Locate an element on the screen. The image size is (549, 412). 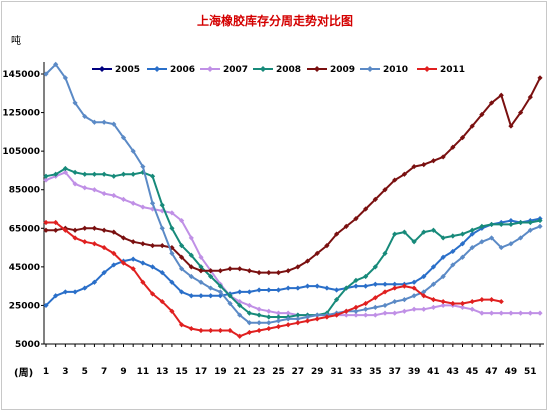
y-tick-label: 45000 is located at coordinates (24, 268).